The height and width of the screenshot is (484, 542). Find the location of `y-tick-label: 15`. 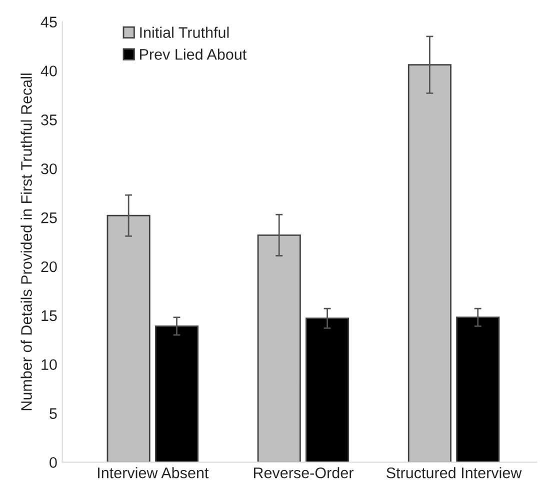

y-tick-label: 15 is located at coordinates (49, 316).